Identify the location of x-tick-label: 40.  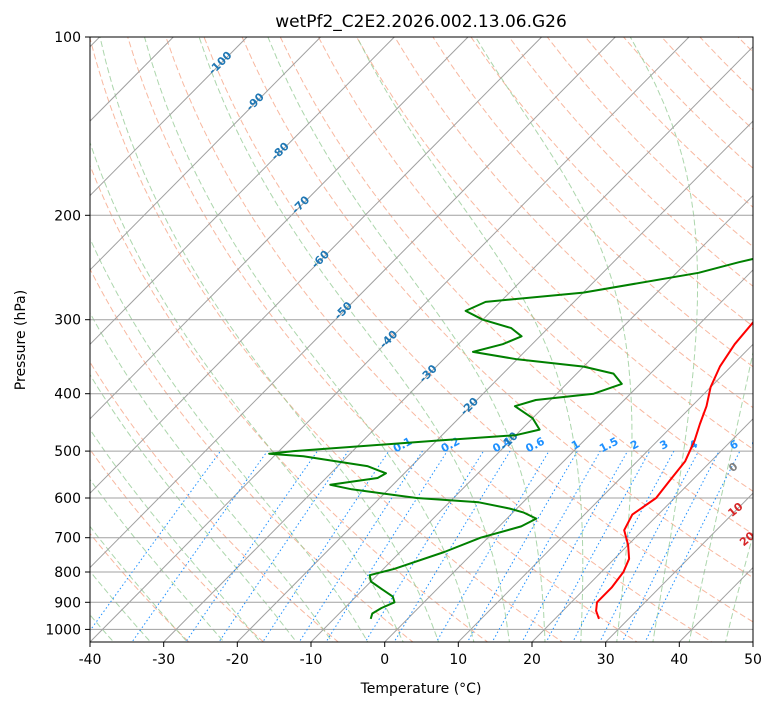
(679, 660).